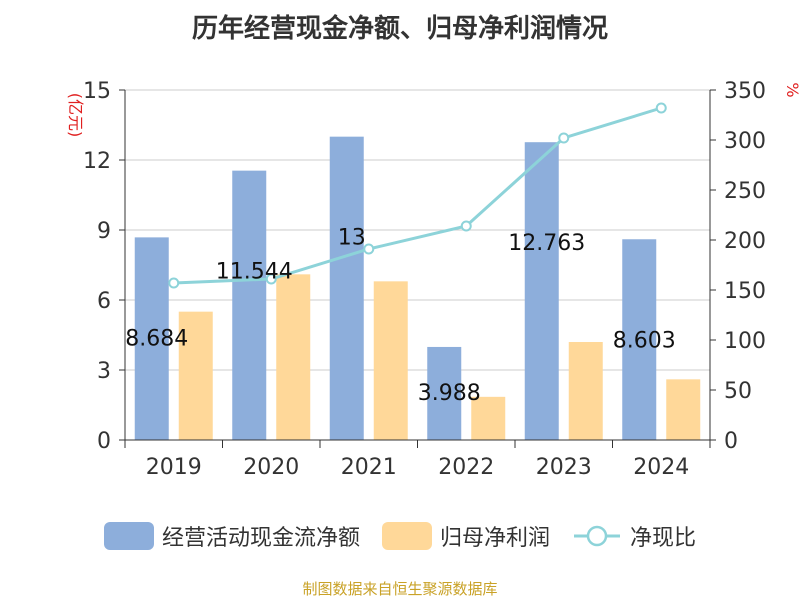  Describe the element at coordinates (174, 467) in the screenshot. I see `x-tick-label: 2019` at that location.